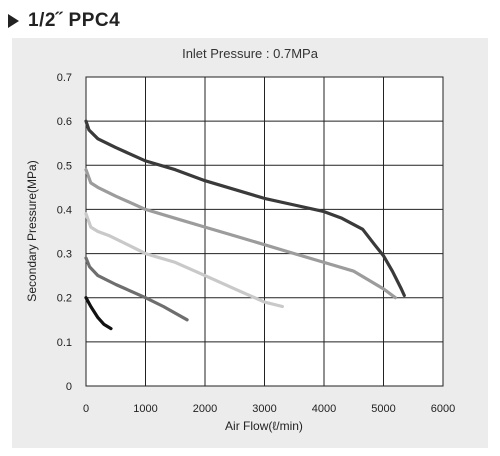 This screenshot has height=456, width=500. What do you see at coordinates (264, 409) in the screenshot?
I see `x-tick-label: 3000` at bounding box center [264, 409].